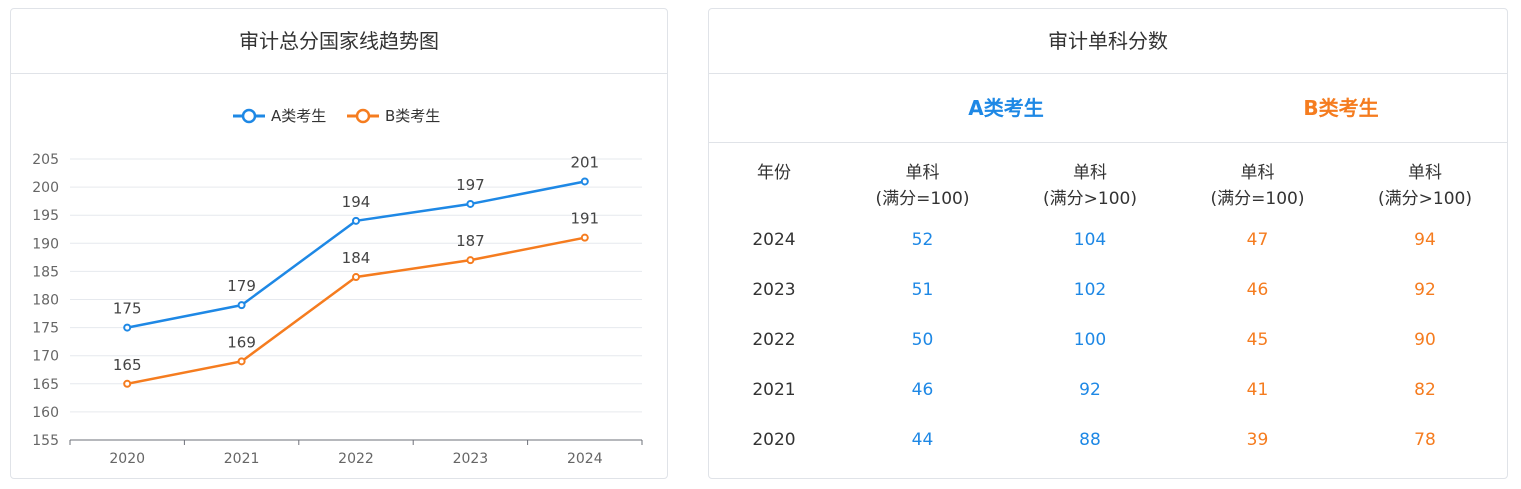  Describe the element at coordinates (1109, 240) in the screenshot. I see `table-row: 2024 52 104 47 94` at that location.